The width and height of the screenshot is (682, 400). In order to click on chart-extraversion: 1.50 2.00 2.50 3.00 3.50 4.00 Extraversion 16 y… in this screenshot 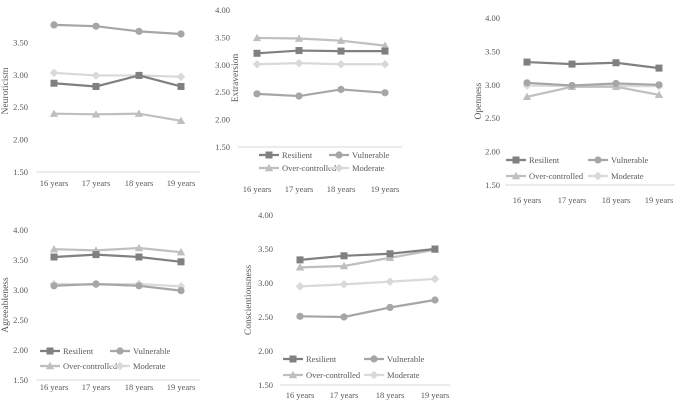, I will do `click(308, 99)`.